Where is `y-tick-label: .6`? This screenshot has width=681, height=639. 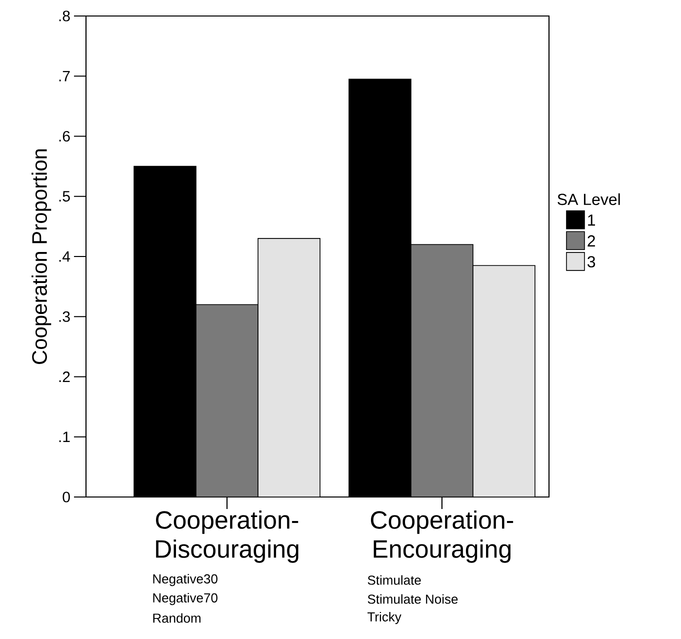
y-tick-label: .6 is located at coordinates (64, 136).